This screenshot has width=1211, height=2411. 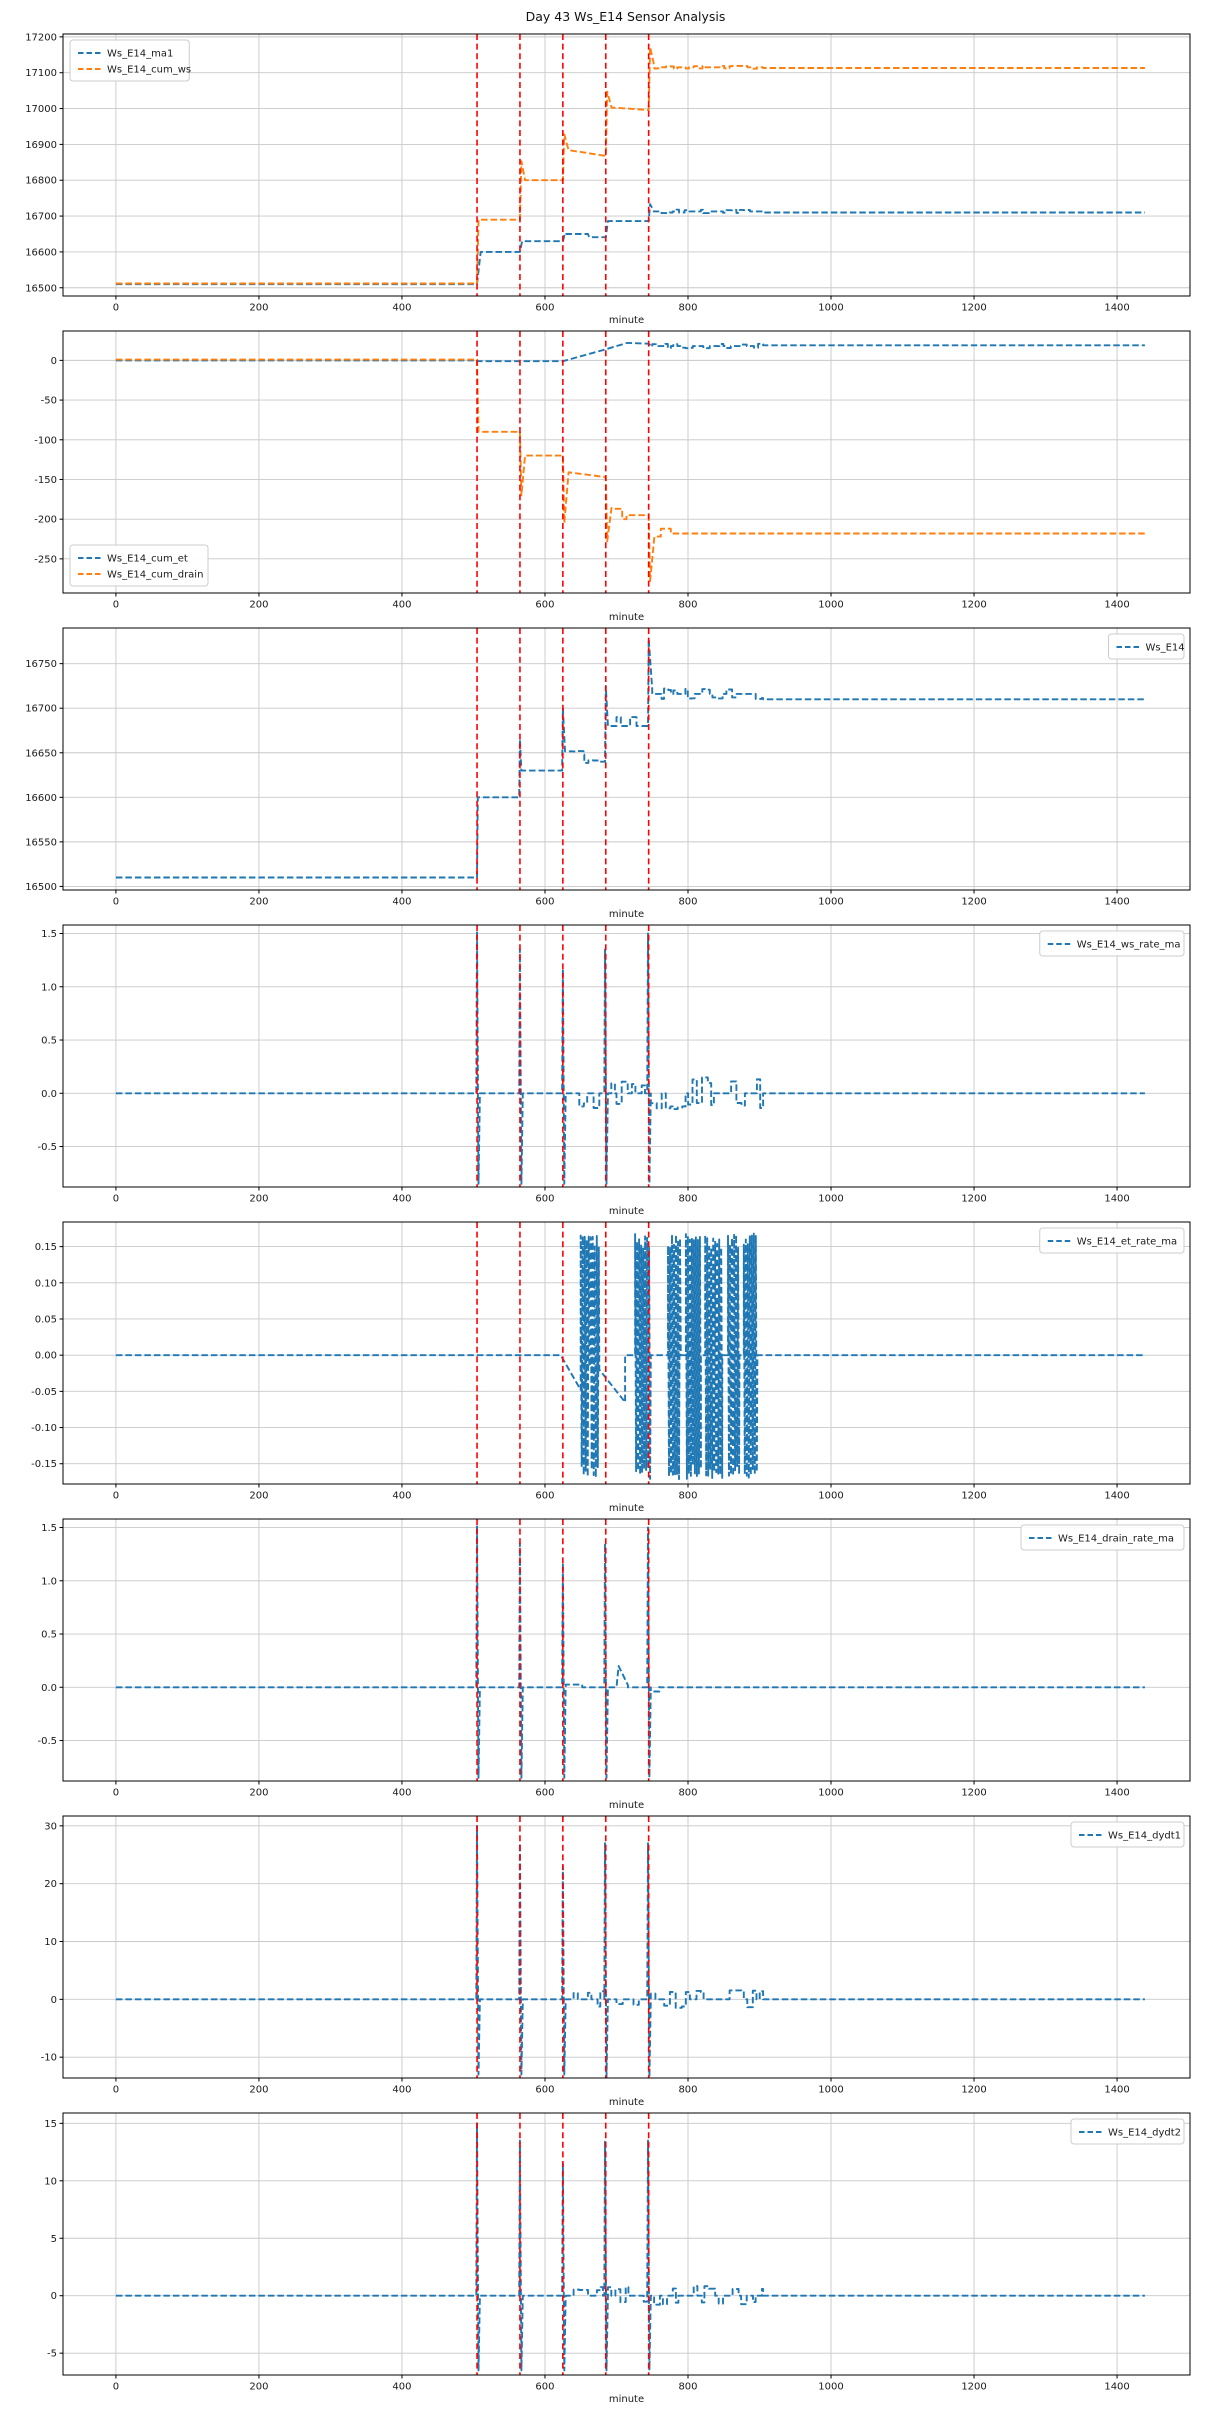 I want to click on y-tick-label: 10, so click(x=50, y=2181).